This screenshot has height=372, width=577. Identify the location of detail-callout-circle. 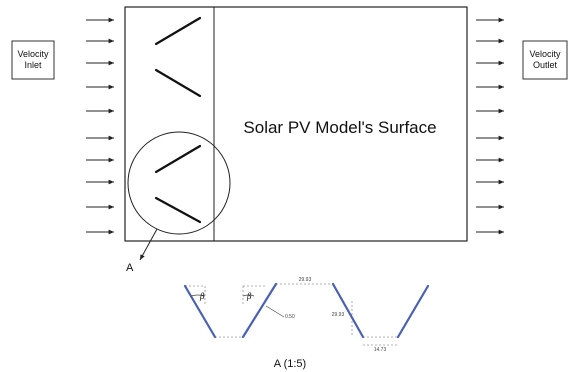
(179, 183).